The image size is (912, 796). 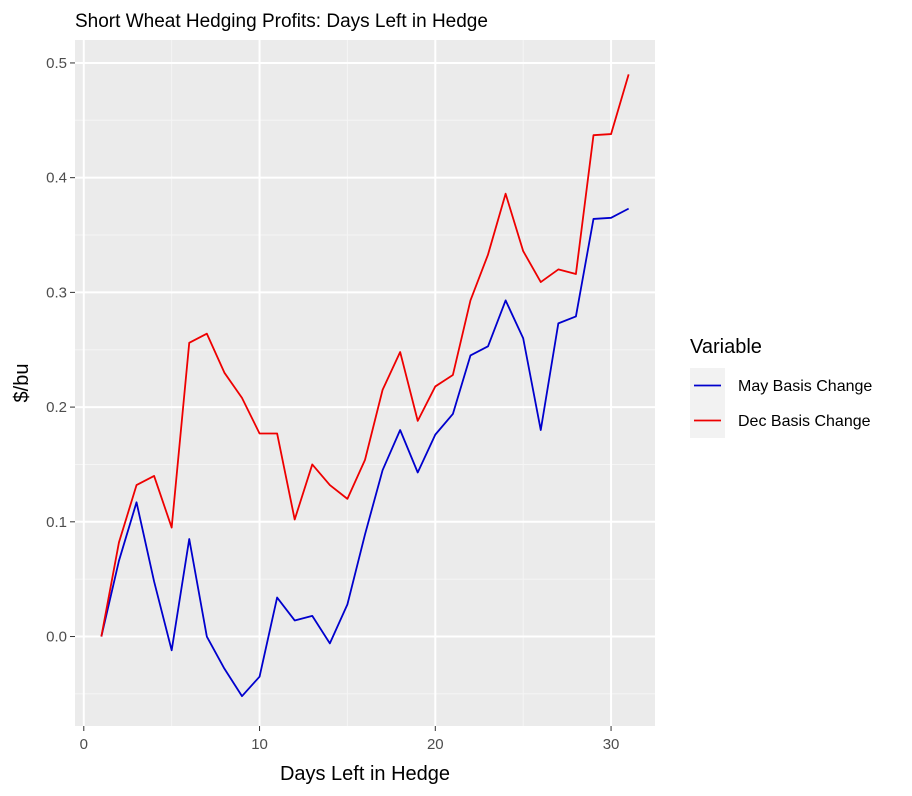 What do you see at coordinates (56, 63) in the screenshot?
I see `y-tick-label: 0.5` at bounding box center [56, 63].